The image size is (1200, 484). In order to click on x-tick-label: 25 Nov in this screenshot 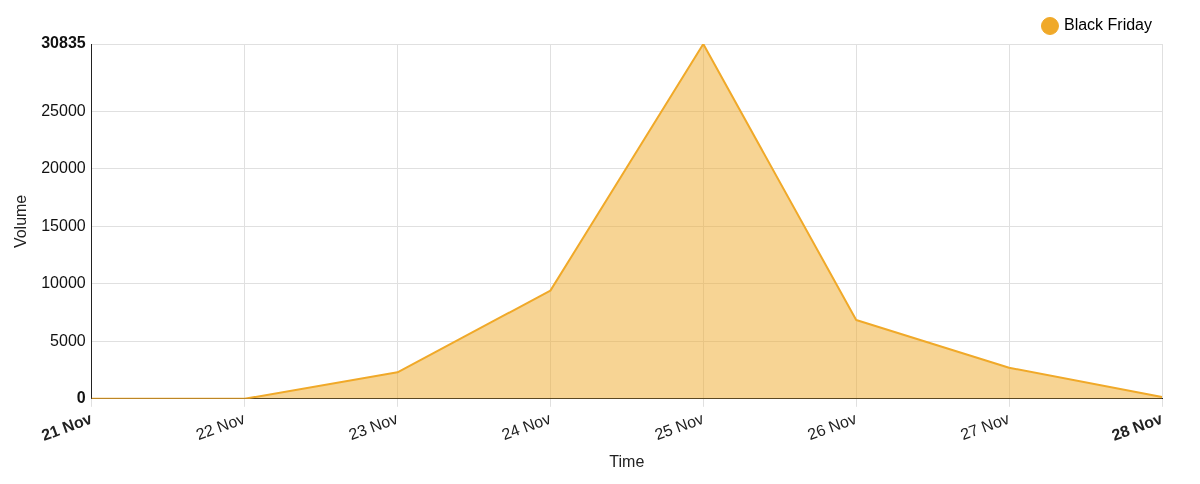, I will do `click(679, 426)`.